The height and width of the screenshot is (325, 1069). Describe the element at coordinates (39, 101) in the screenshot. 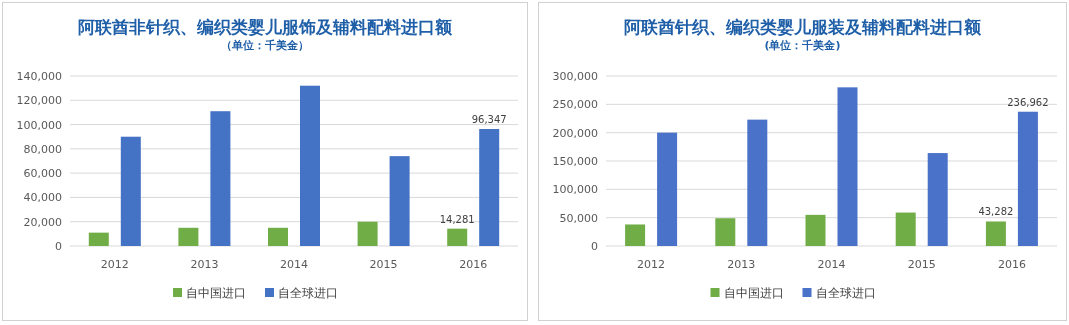

I see `y-tick-label: 120,000` at that location.